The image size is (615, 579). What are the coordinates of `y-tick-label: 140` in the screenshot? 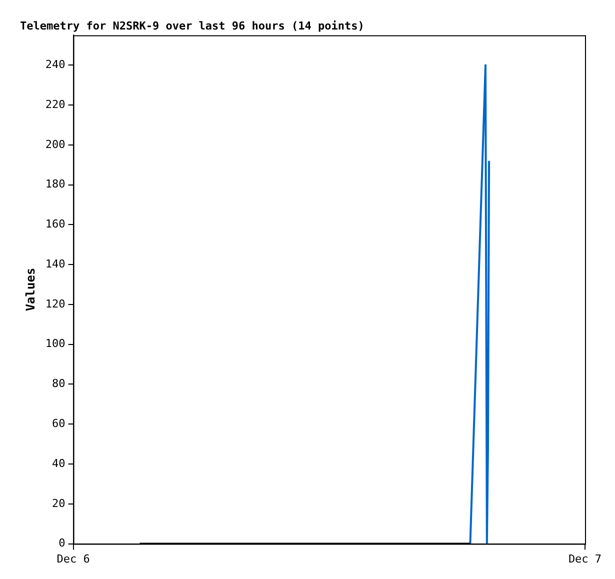 It's located at (55, 263).